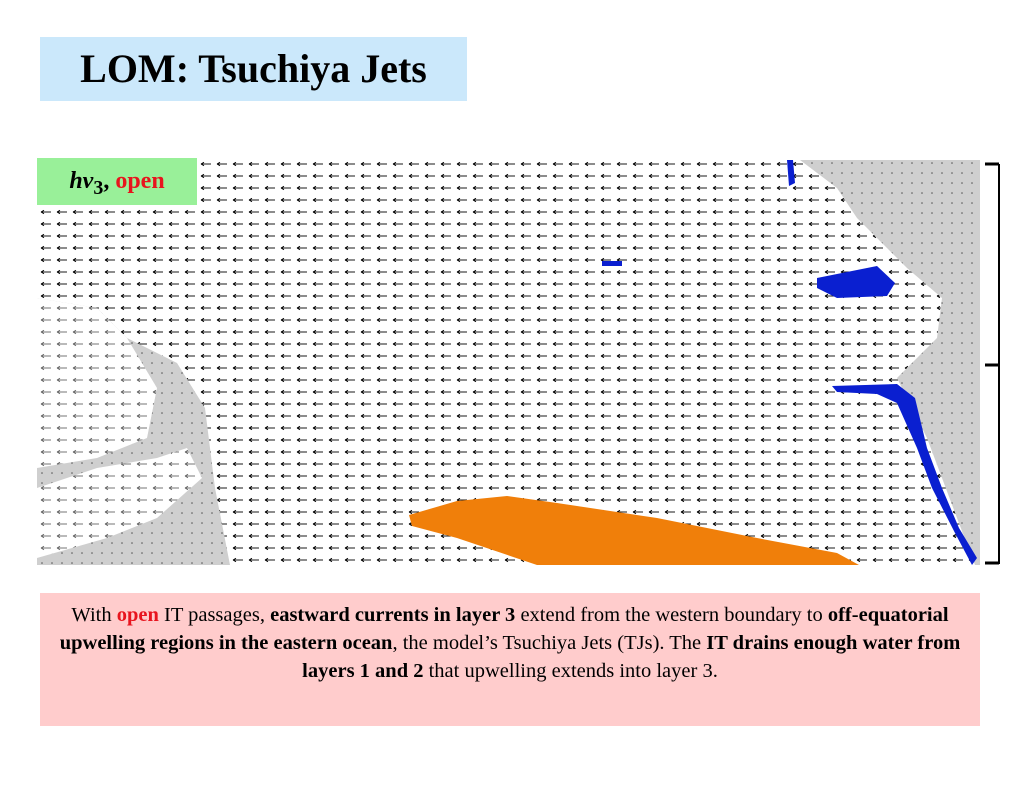 This screenshot has width=1024, height=791. What do you see at coordinates (570, 671) in the screenshot?
I see `caption-text: that upwelling extends into layer 3.` at bounding box center [570, 671].